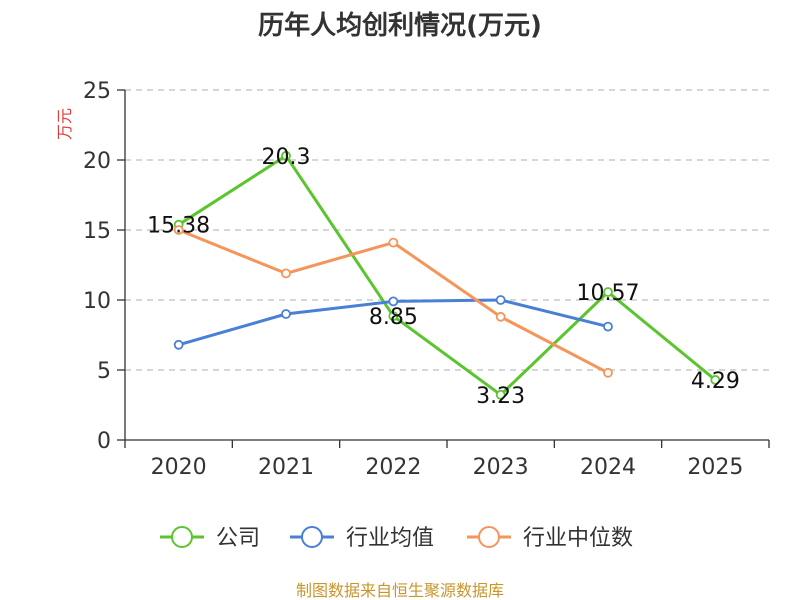 This screenshot has height=600, width=800. What do you see at coordinates (578, 538) in the screenshot?
I see `legend-label-2: 行业中位数` at bounding box center [578, 538].